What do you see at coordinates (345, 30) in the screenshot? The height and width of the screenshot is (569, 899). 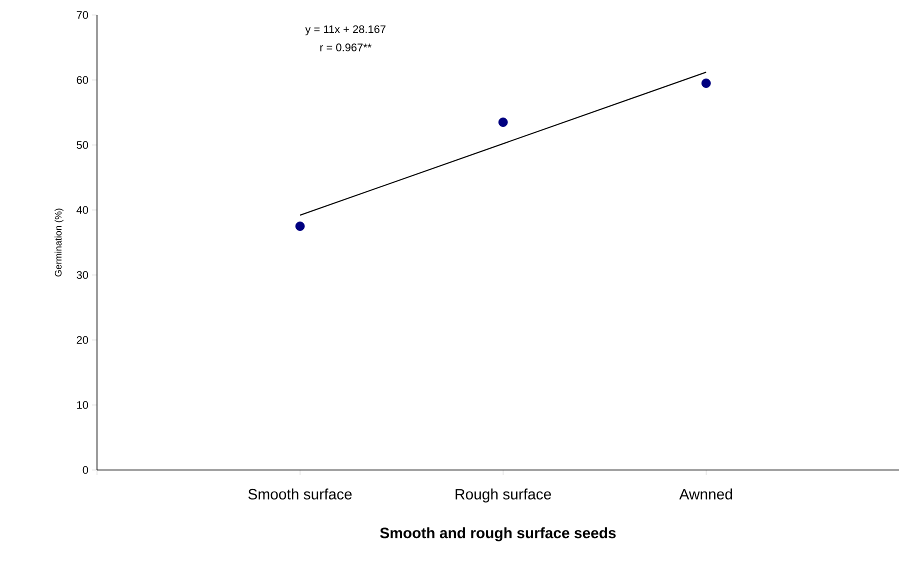 I see `annotation: y = 11x + 28.167` at bounding box center [345, 30].